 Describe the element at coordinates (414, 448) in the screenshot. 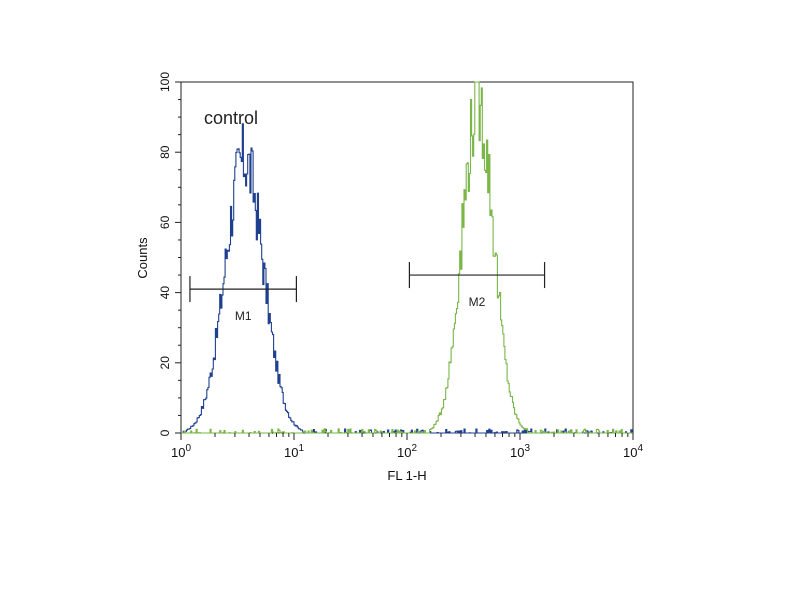

I see `x-tick-exponent: 2` at that location.